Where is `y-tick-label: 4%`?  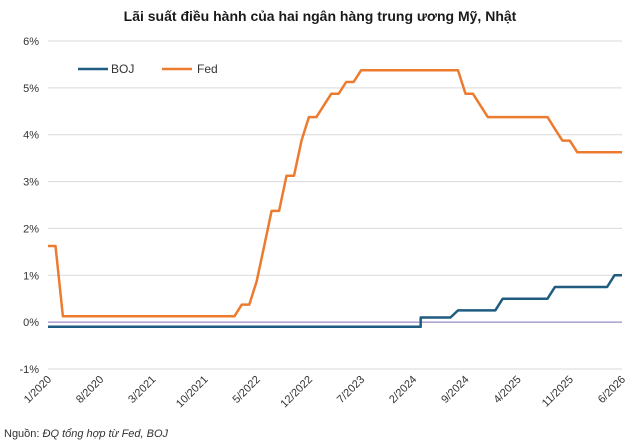
y-tick-label: 4% is located at coordinates (31, 136).